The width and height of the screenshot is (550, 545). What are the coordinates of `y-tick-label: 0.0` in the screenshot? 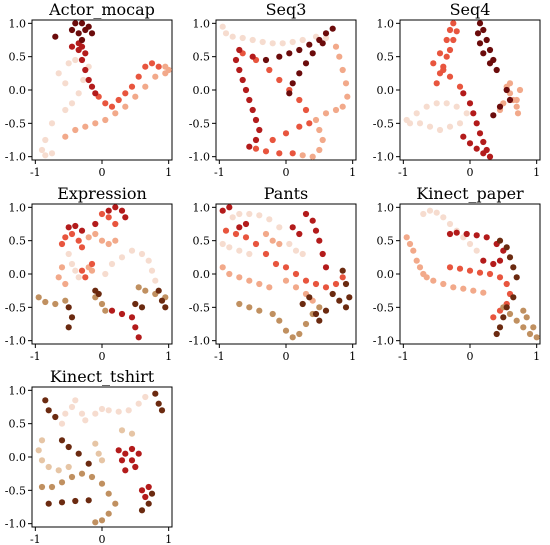 It's located at (18, 90).